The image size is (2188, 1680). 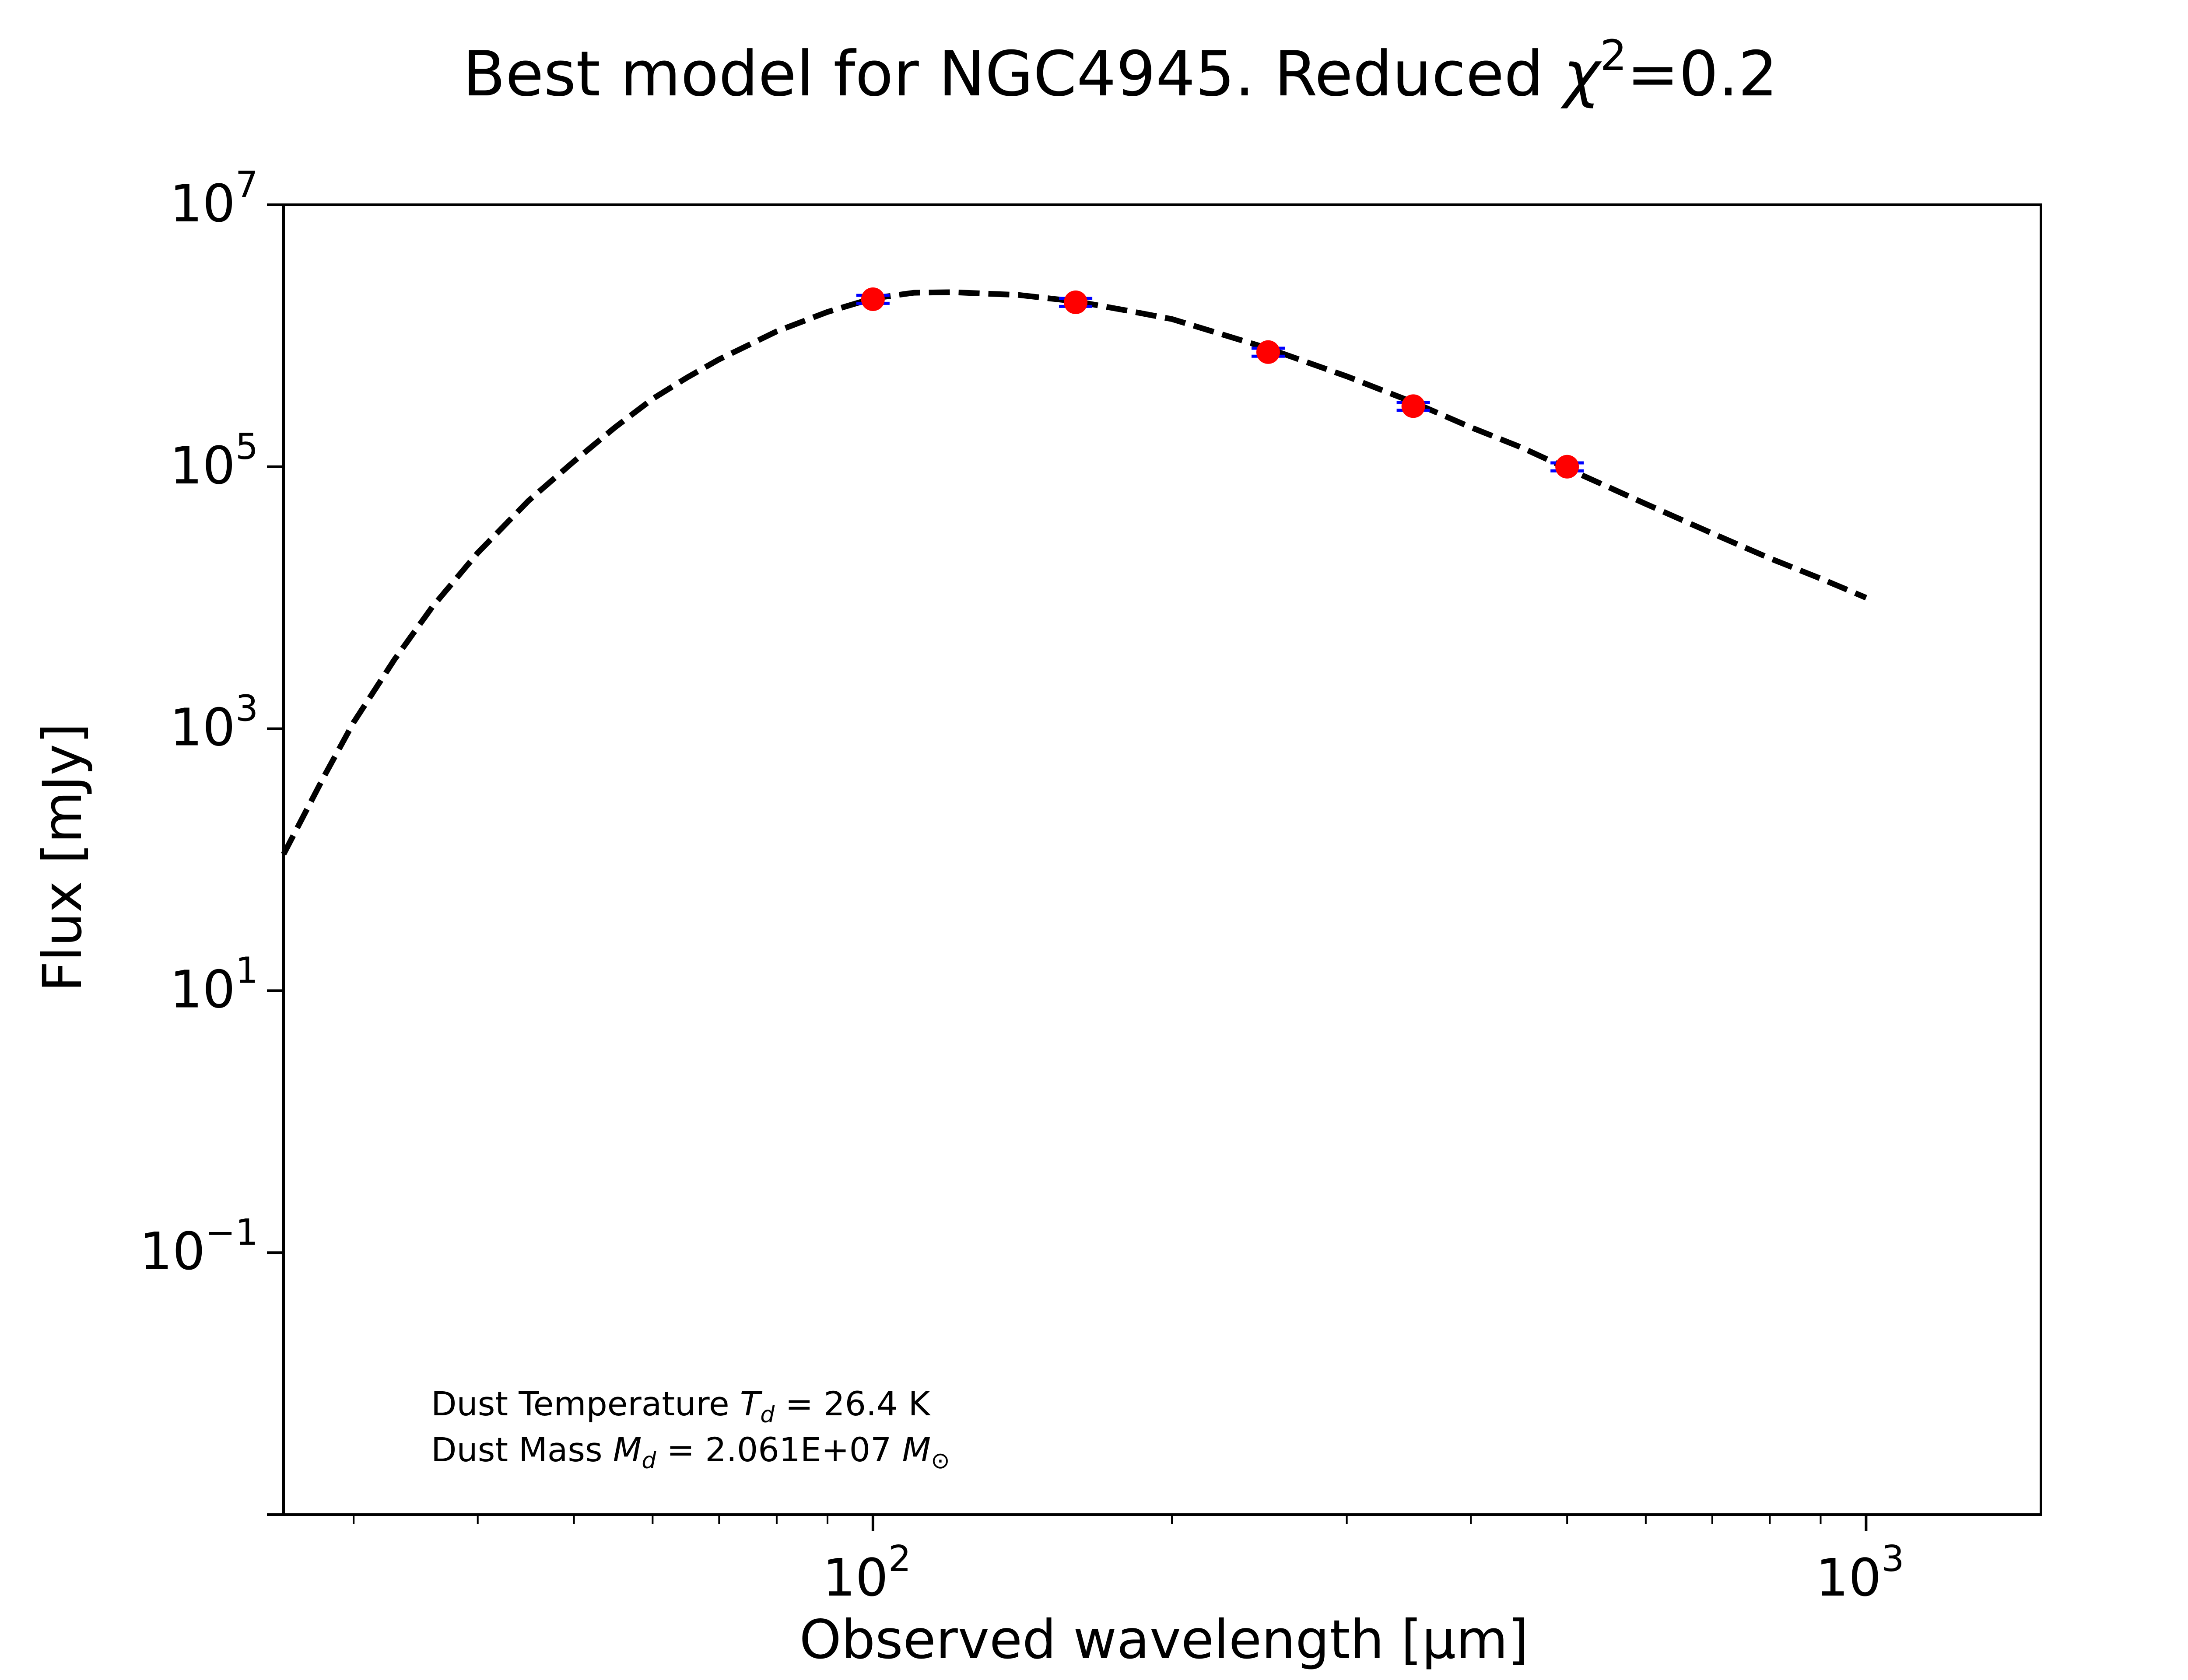 What do you see at coordinates (214, 984) in the screenshot?
I see `y-tick-label: 10¹` at bounding box center [214, 984].